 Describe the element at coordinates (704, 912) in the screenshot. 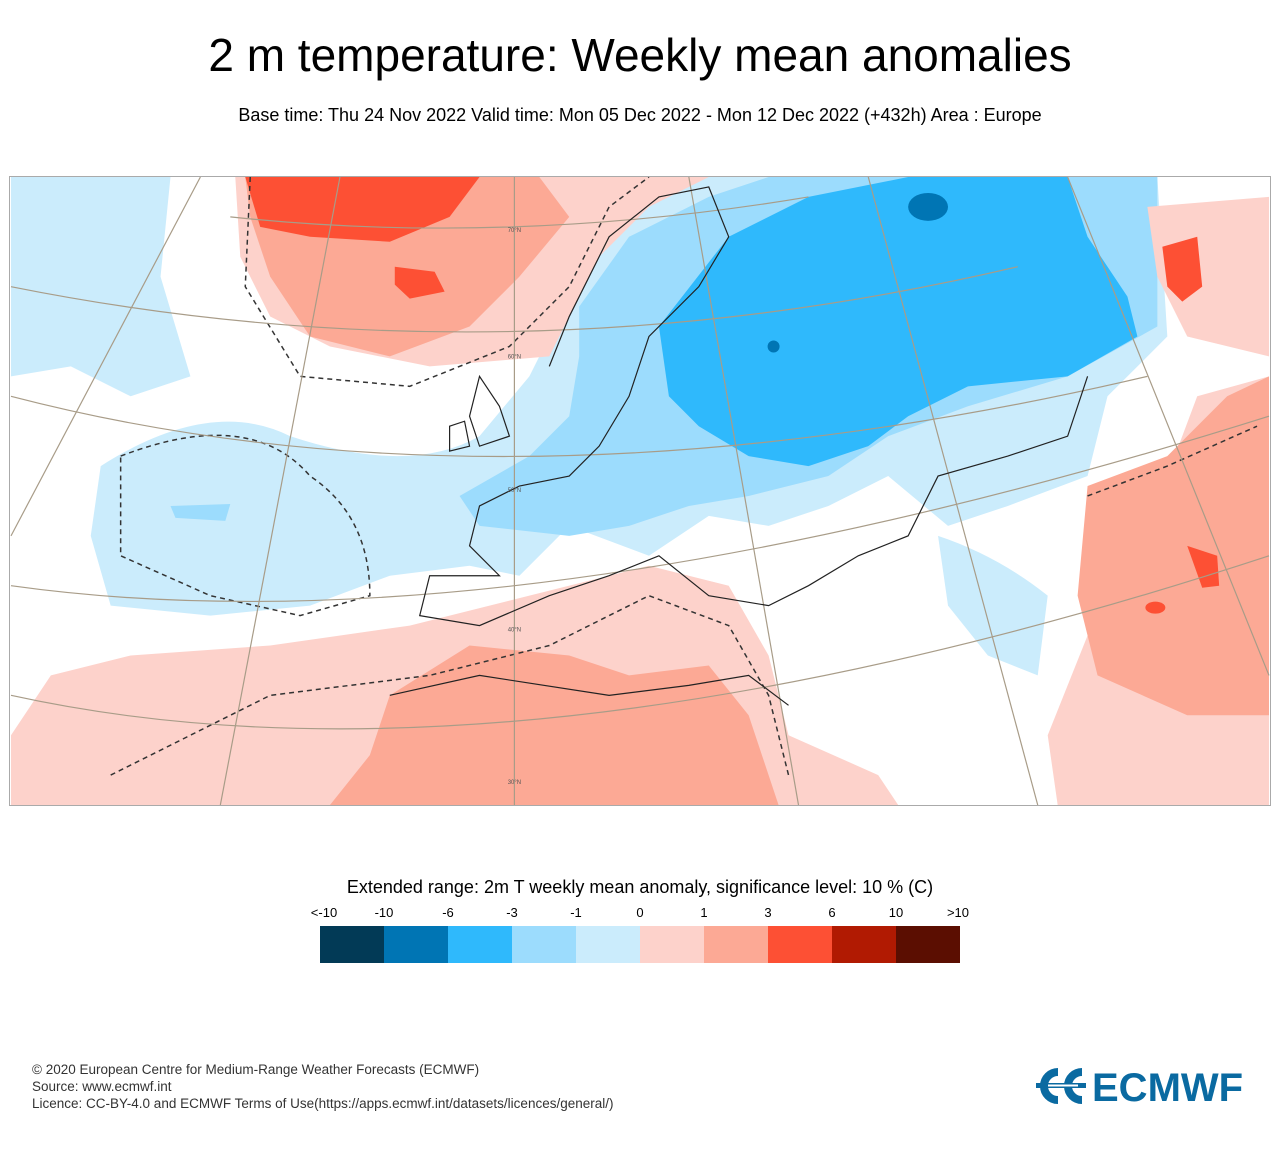

I see `legend-tick-label: 1` at that location.